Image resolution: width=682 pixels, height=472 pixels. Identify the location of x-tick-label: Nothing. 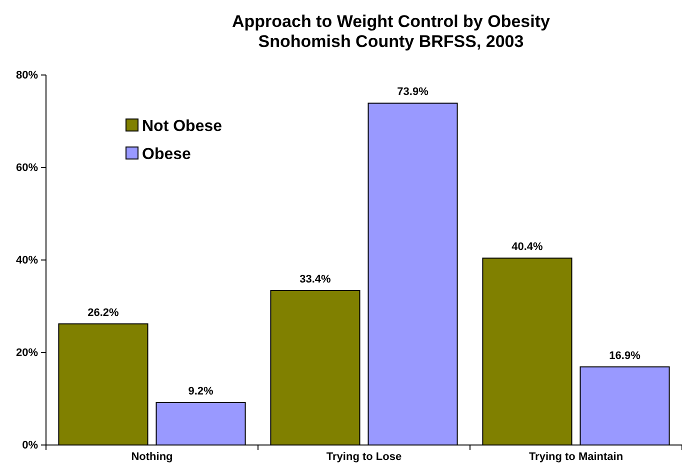
(152, 457).